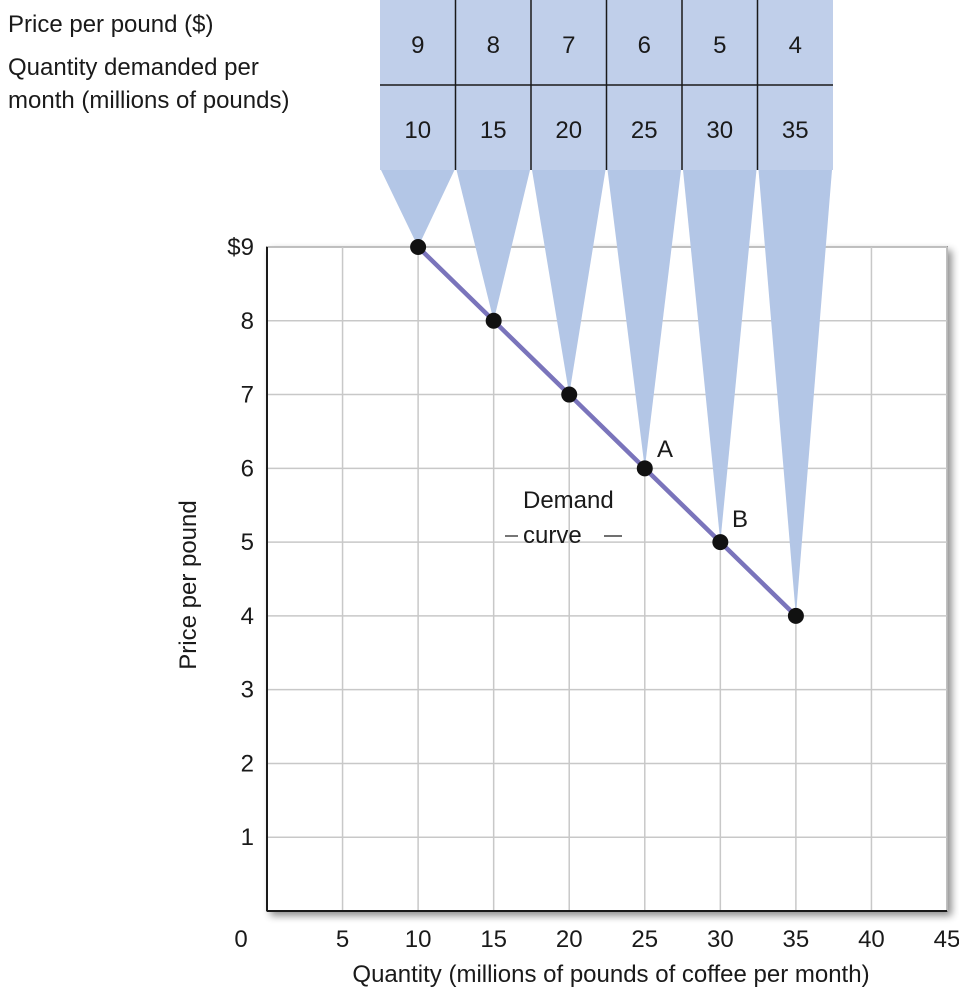 Image resolution: width=959 pixels, height=995 pixels. Describe the element at coordinates (568, 45) in the screenshot. I see `price-cell: 7` at that location.